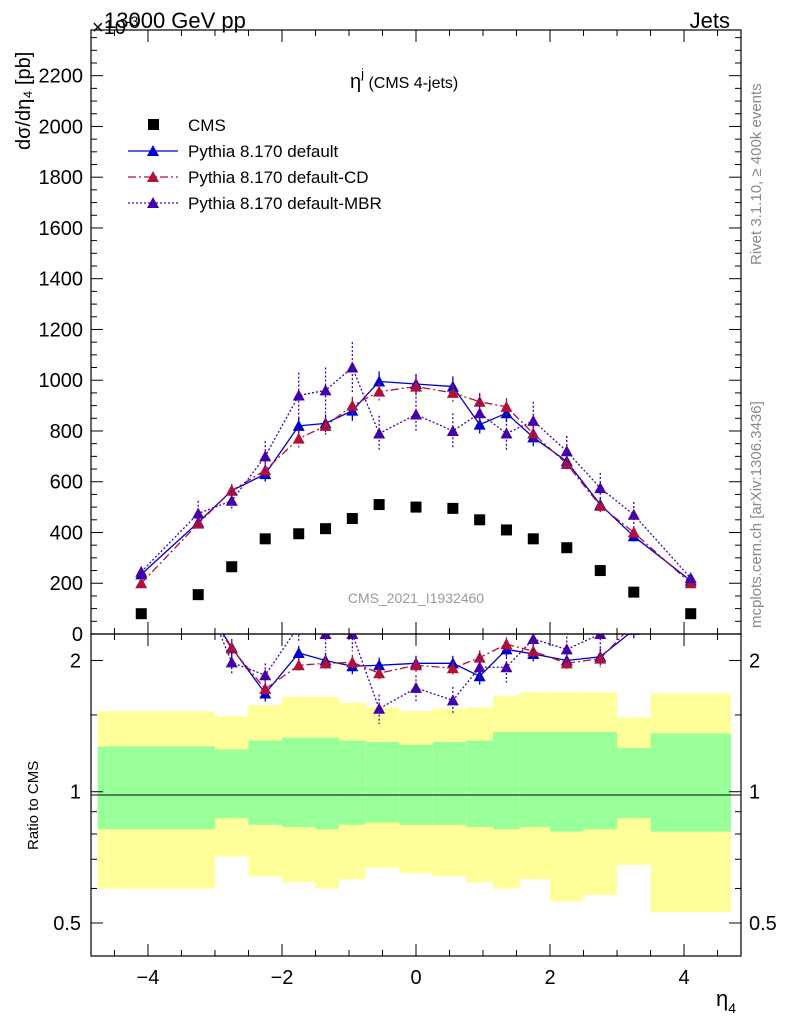 The width and height of the screenshot is (786, 1024). What do you see at coordinates (61, 178) in the screenshot?
I see `y-tick-label: 1800` at bounding box center [61, 178].